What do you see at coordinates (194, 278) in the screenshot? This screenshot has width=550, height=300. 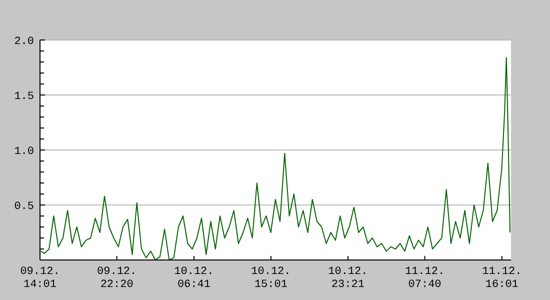 I see `x-tick-label: 10.12. 06:41` at bounding box center [194, 278].